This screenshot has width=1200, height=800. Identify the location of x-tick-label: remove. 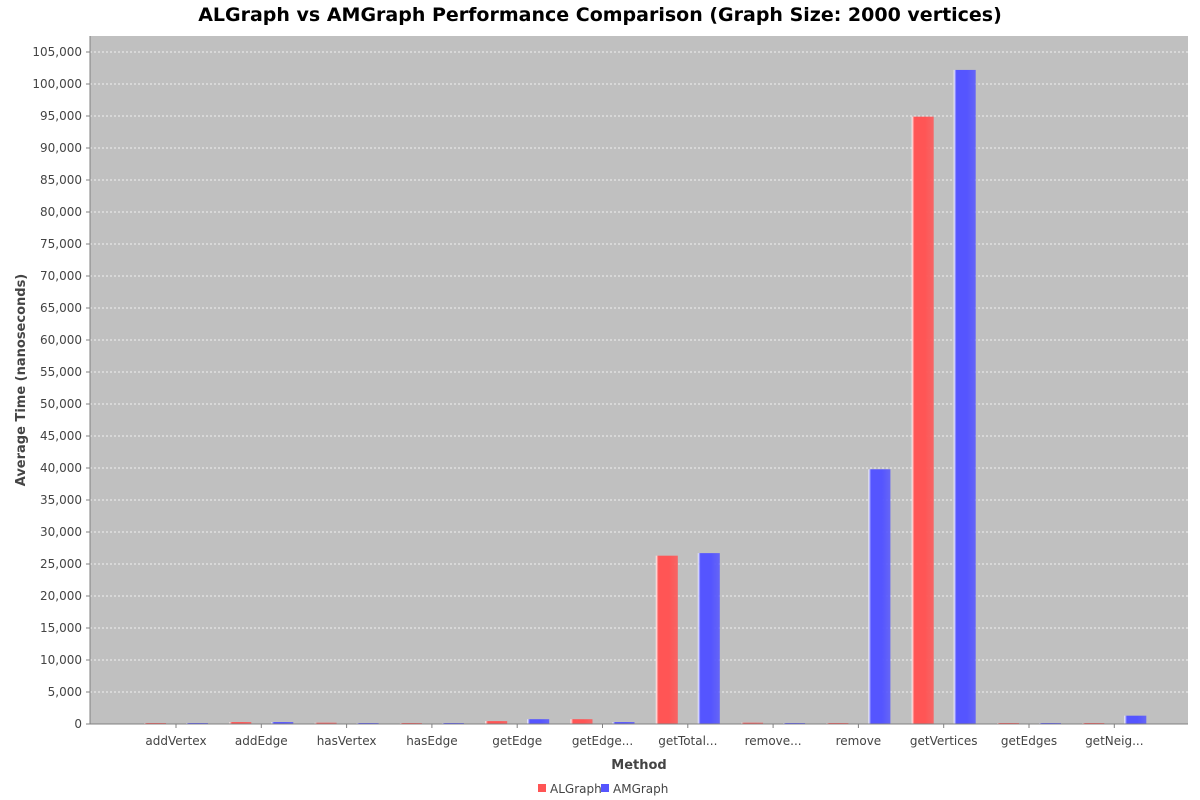
(859, 741).